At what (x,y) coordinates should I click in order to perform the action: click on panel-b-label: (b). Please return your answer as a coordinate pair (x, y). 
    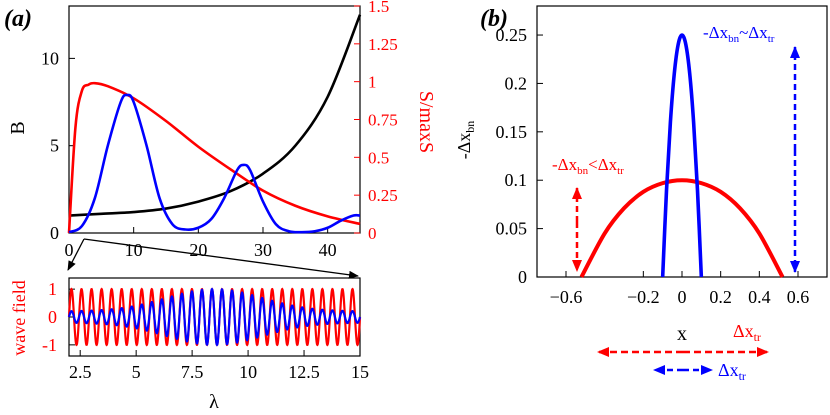
    Looking at the image, I should click on (494, 19).